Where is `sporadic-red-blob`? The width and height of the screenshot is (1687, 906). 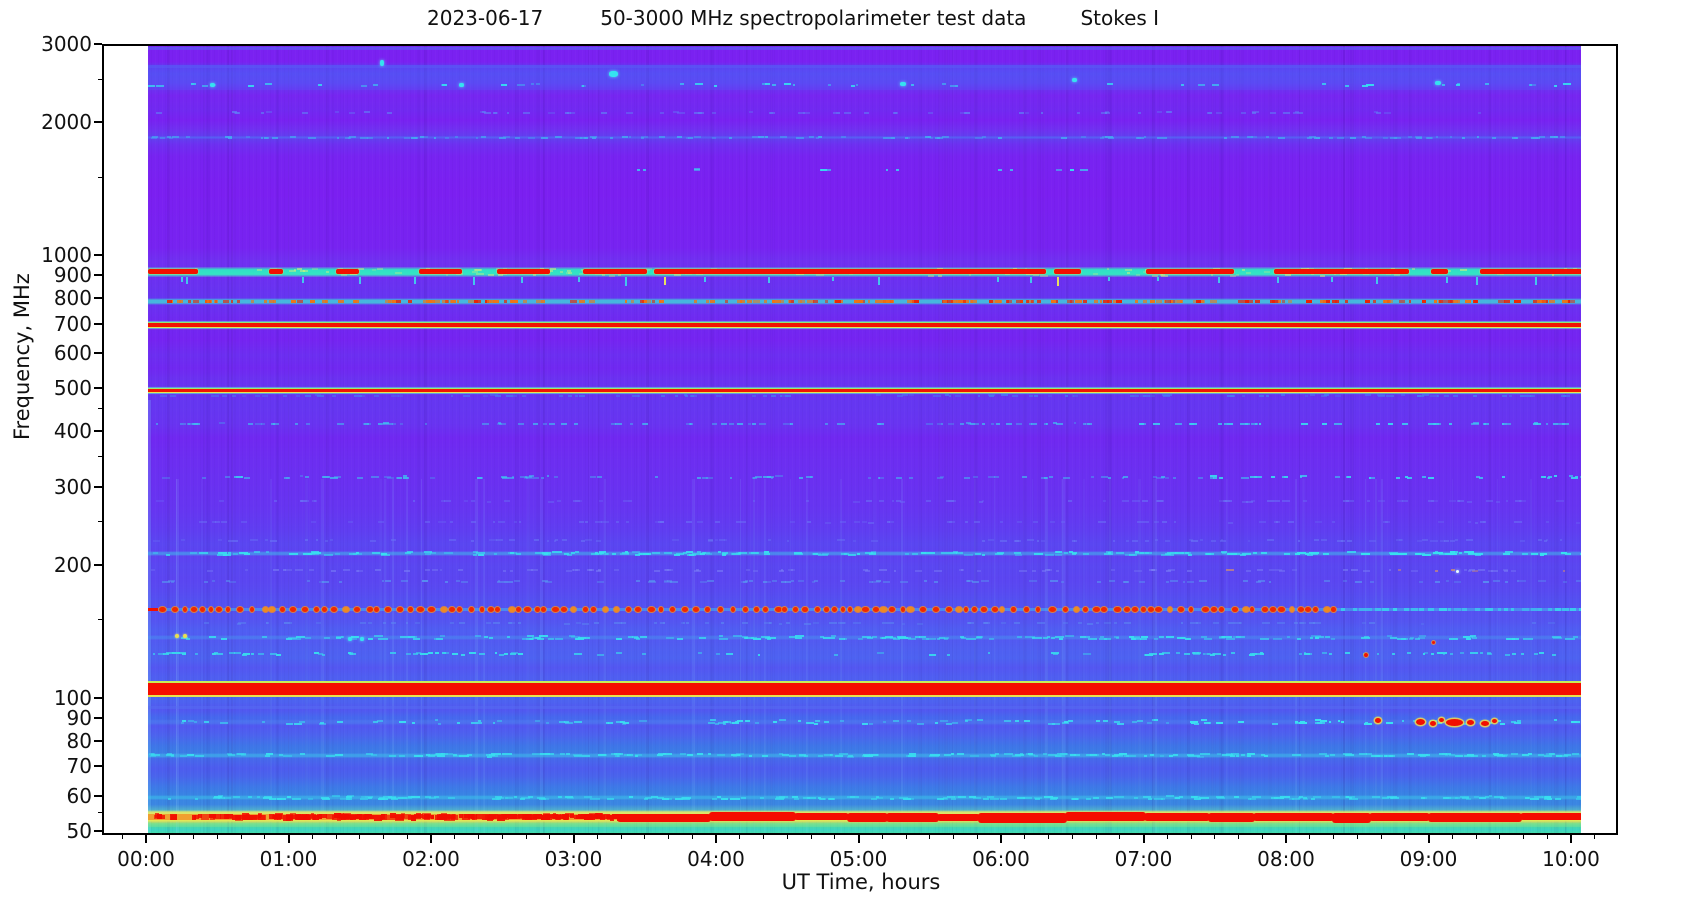 sporadic-red-blob is located at coordinates (1484, 723).